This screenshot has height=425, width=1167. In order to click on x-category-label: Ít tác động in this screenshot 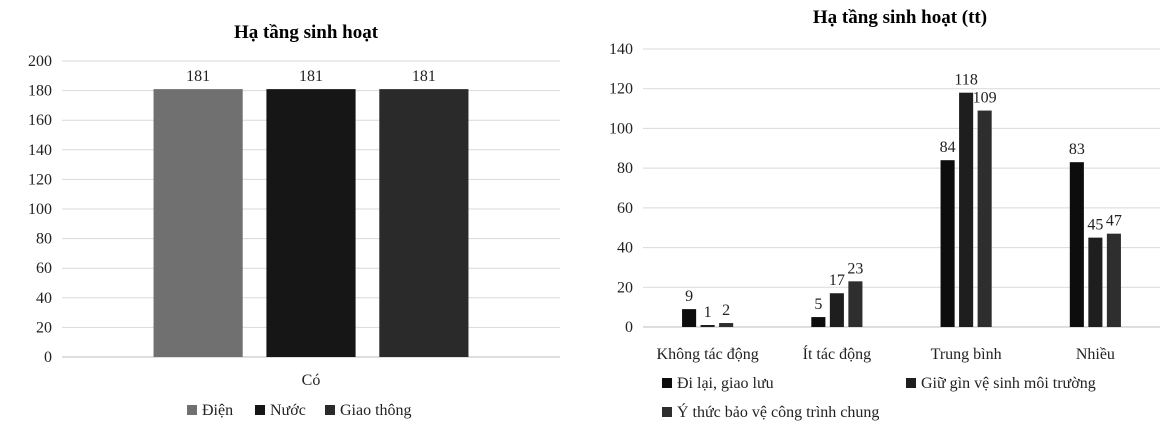, I will do `click(837, 353)`.